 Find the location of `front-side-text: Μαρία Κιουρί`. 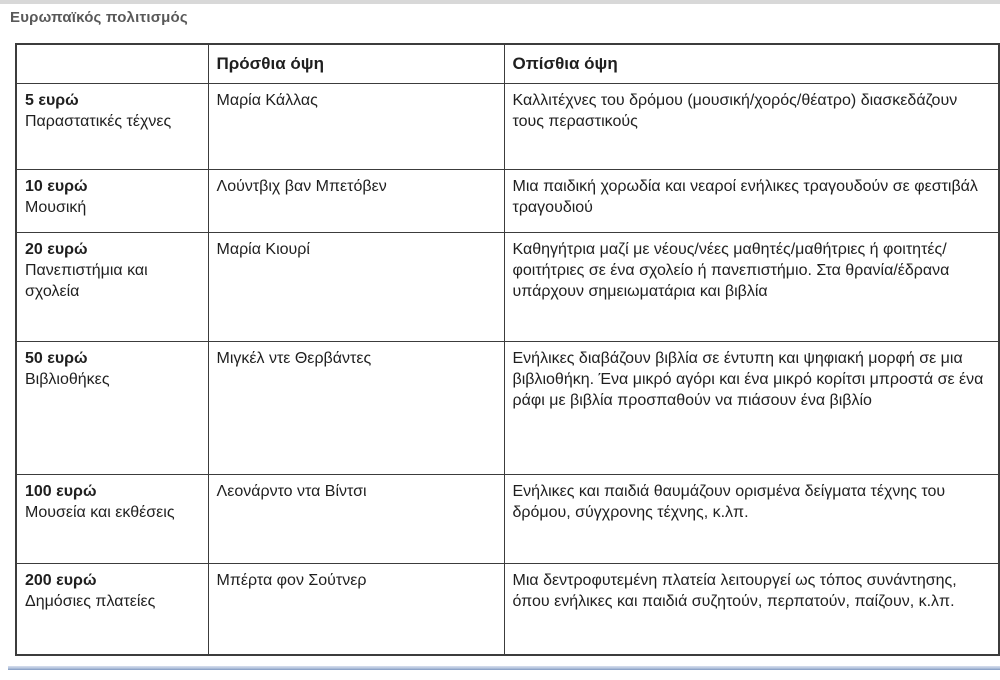

front-side-text: Μαρία Κιουρί is located at coordinates (263, 249).